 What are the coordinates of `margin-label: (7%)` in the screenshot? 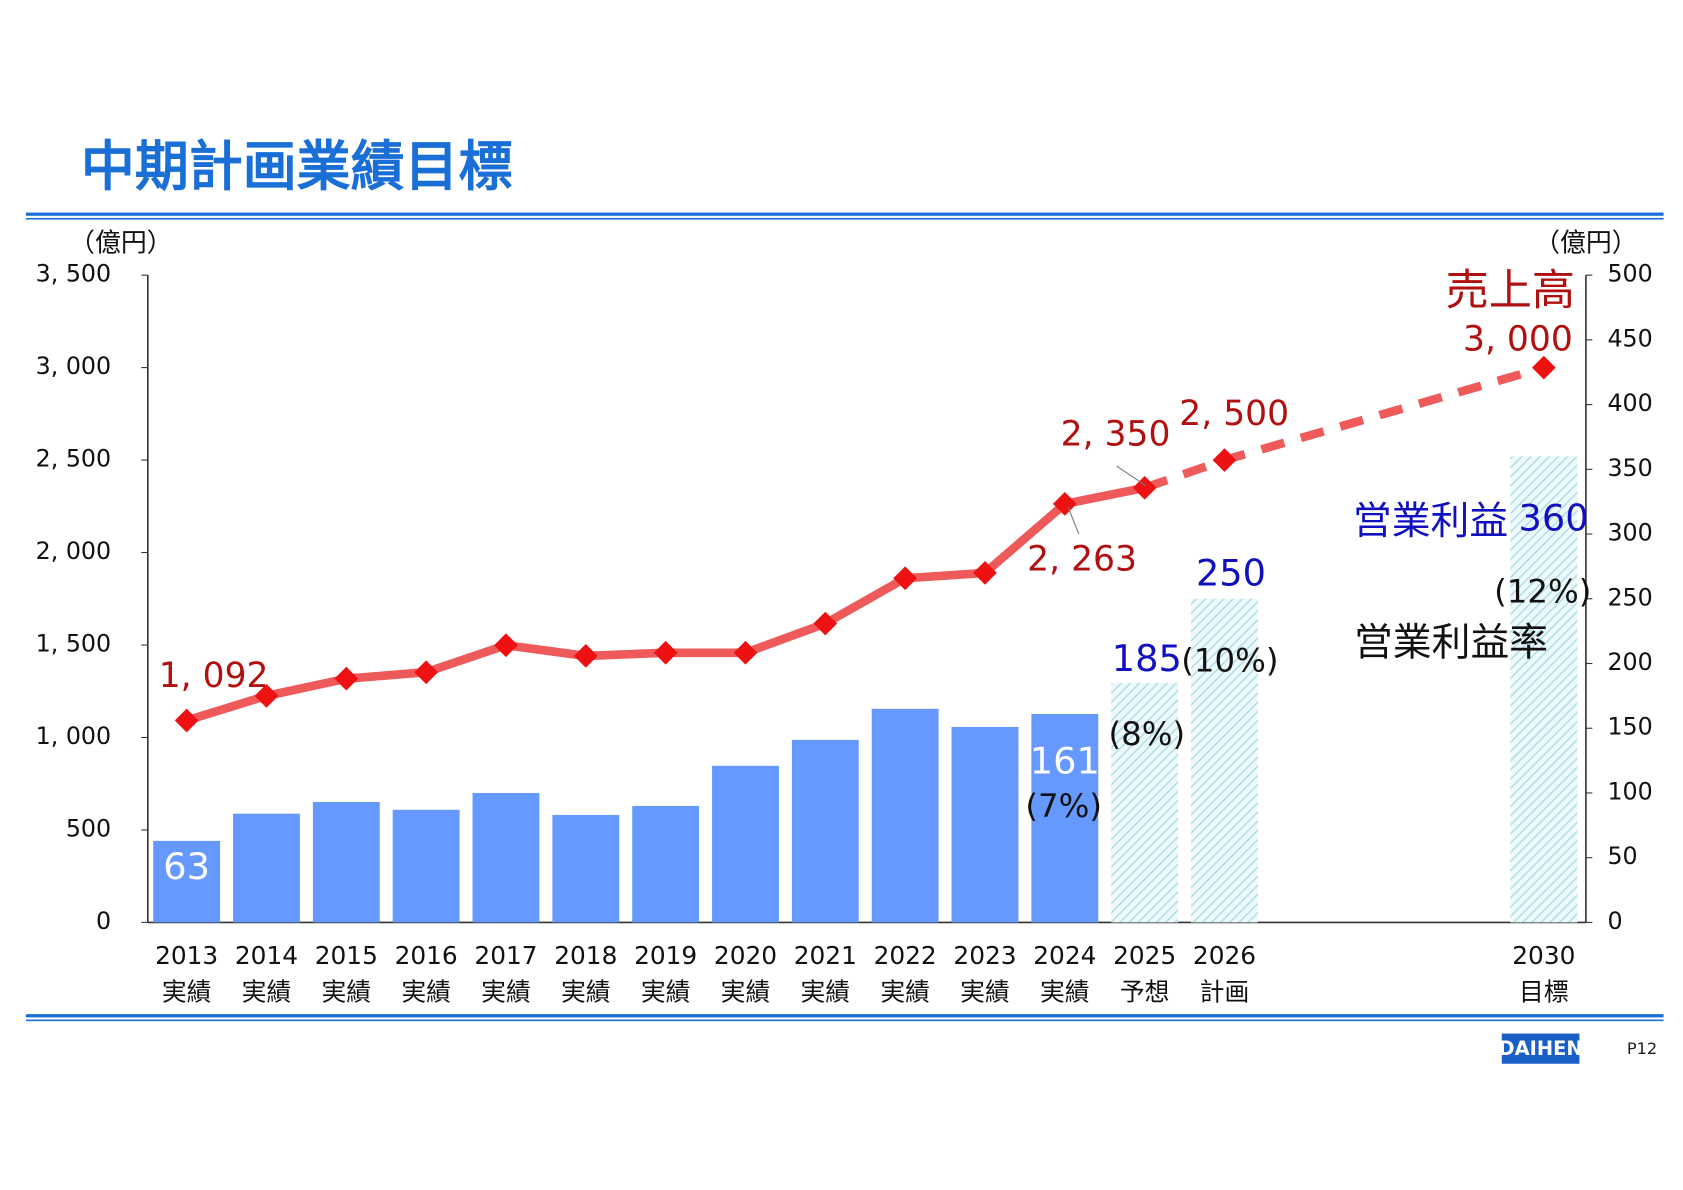 It's located at (1063, 806).